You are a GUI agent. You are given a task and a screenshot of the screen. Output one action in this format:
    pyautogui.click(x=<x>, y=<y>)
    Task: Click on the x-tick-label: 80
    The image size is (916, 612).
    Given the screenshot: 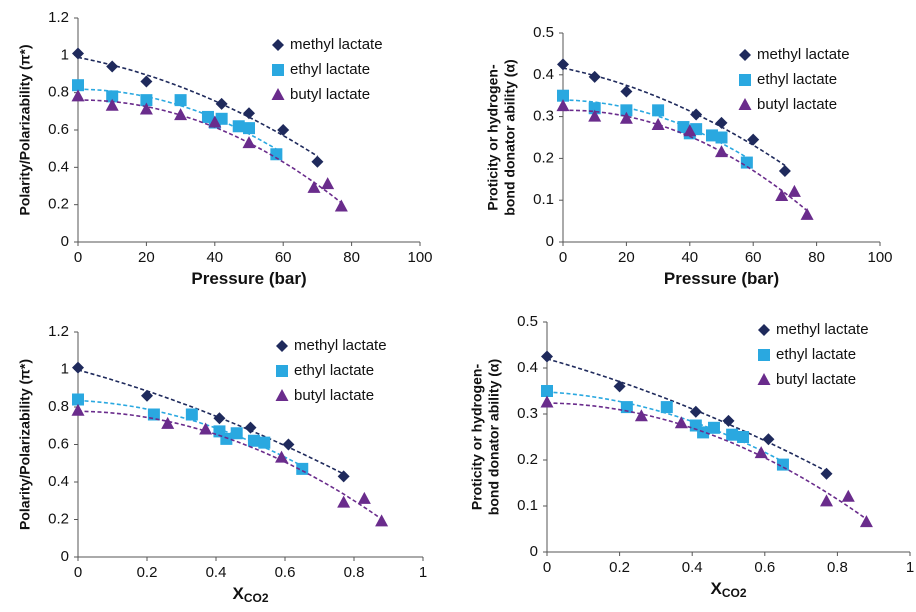 What is the action you would take?
    pyautogui.click(x=816, y=257)
    